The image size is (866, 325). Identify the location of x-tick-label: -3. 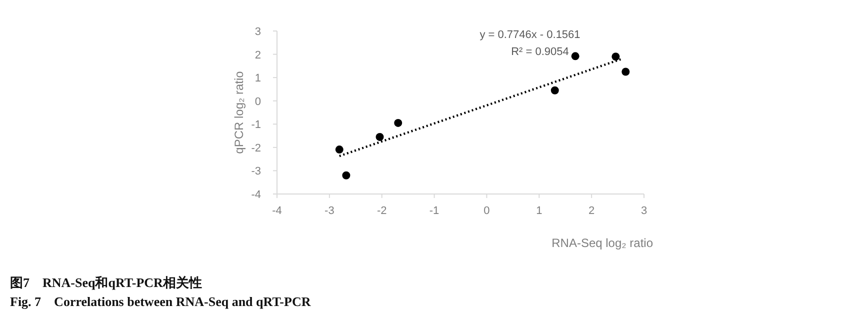
(329, 211).